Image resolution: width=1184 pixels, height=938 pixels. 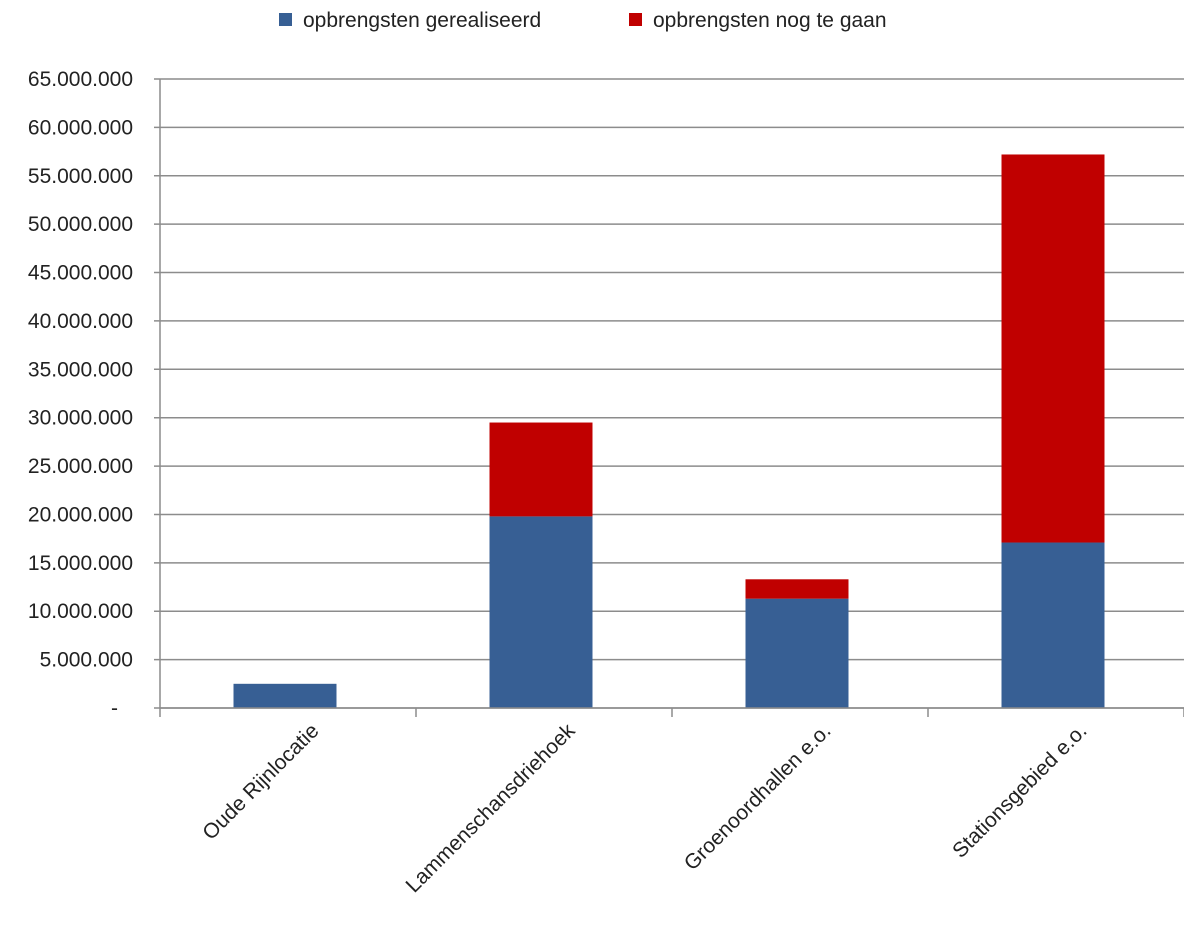 What do you see at coordinates (1019, 790) in the screenshot?
I see `x-category-label: Stationsgebied e.o.` at bounding box center [1019, 790].